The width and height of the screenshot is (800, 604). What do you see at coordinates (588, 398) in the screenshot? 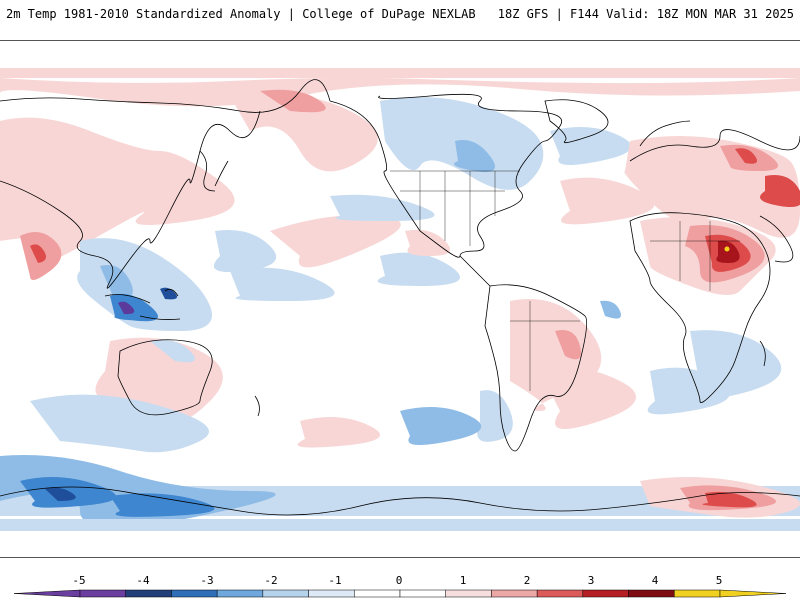
I see `south-atlantic-warm-anomaly` at bounding box center [588, 398].